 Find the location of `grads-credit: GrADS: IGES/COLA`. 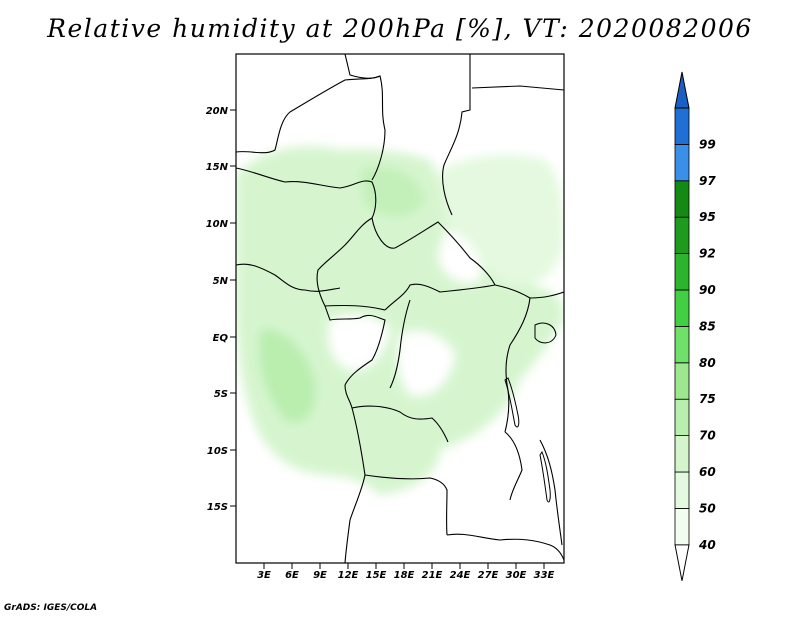

grads-credit: GrADS: IGES/COLA is located at coordinates (51, 608).